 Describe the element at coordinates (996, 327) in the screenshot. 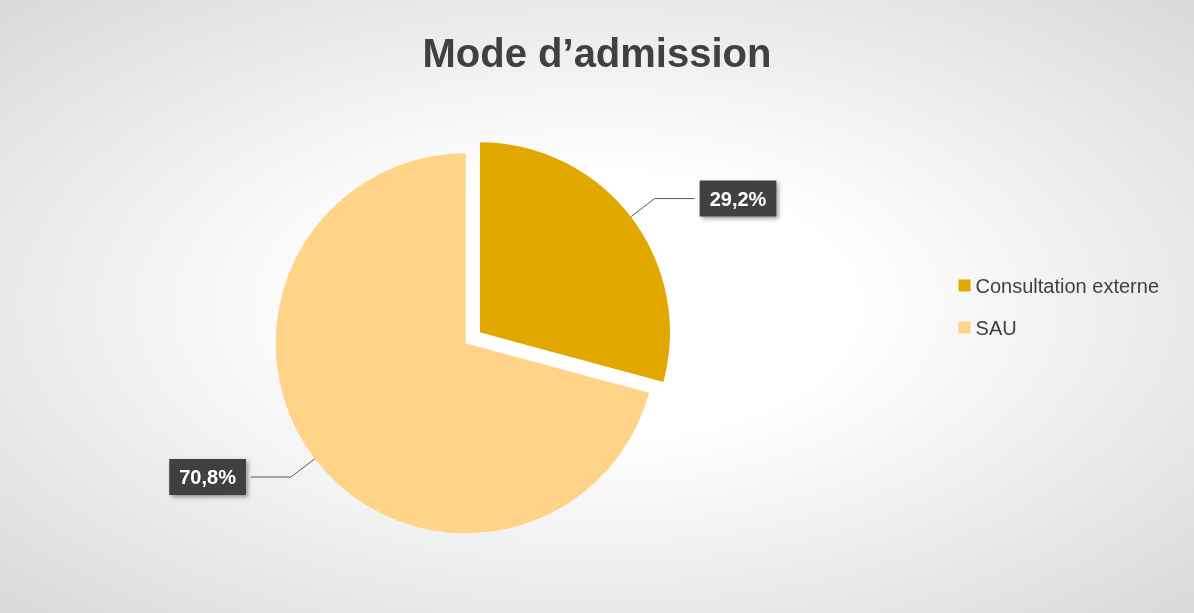

I see `legend-label: SAU` at that location.